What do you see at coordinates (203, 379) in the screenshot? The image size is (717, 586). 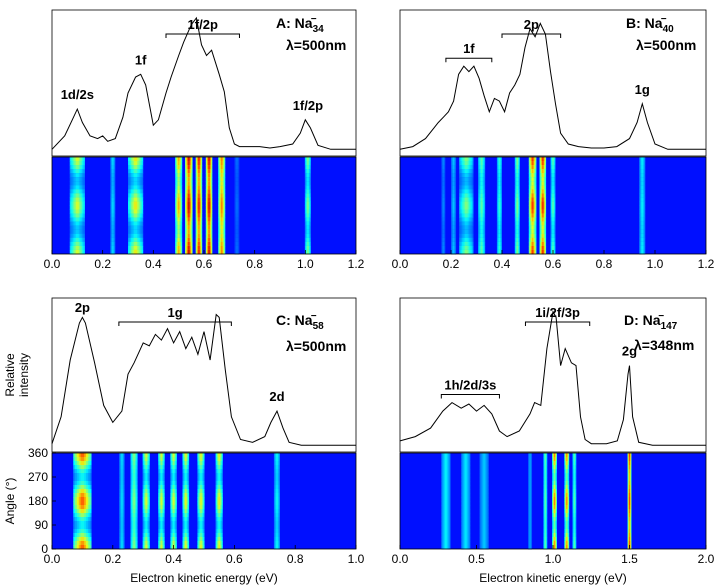 I see `spectrum-line` at bounding box center [203, 379].